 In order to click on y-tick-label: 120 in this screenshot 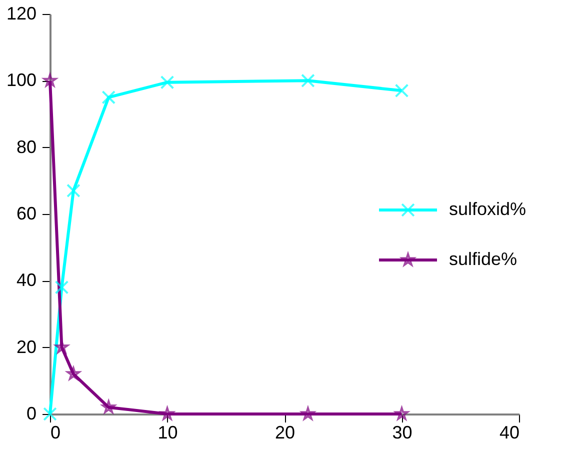, I will do `click(21, 14)`.